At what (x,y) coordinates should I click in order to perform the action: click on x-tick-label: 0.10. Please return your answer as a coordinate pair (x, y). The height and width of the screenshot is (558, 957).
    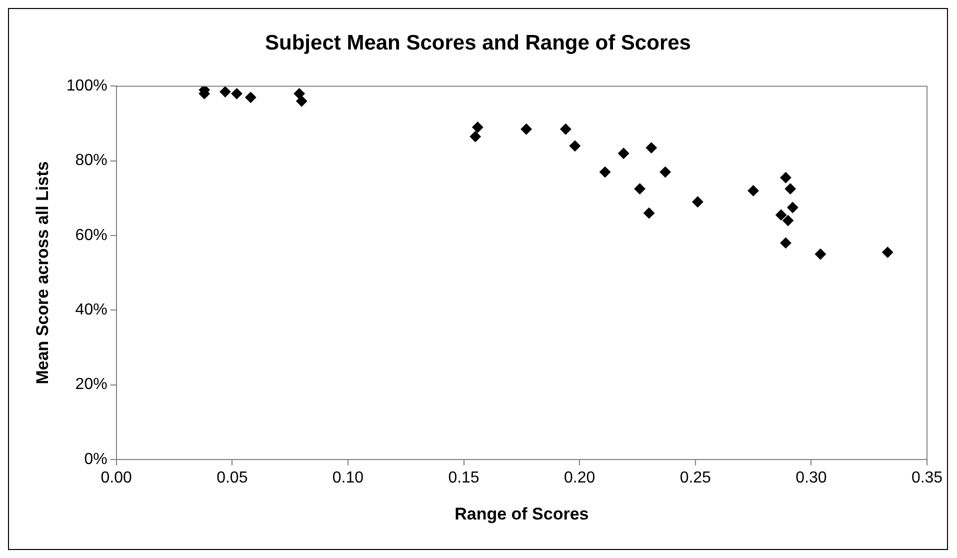
    Looking at the image, I should click on (348, 477).